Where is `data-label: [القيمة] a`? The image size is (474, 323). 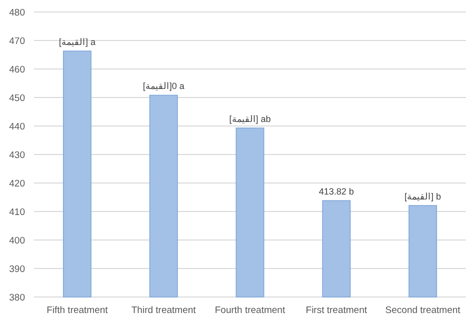 data-label: [القيمة] a is located at coordinates (77, 42).